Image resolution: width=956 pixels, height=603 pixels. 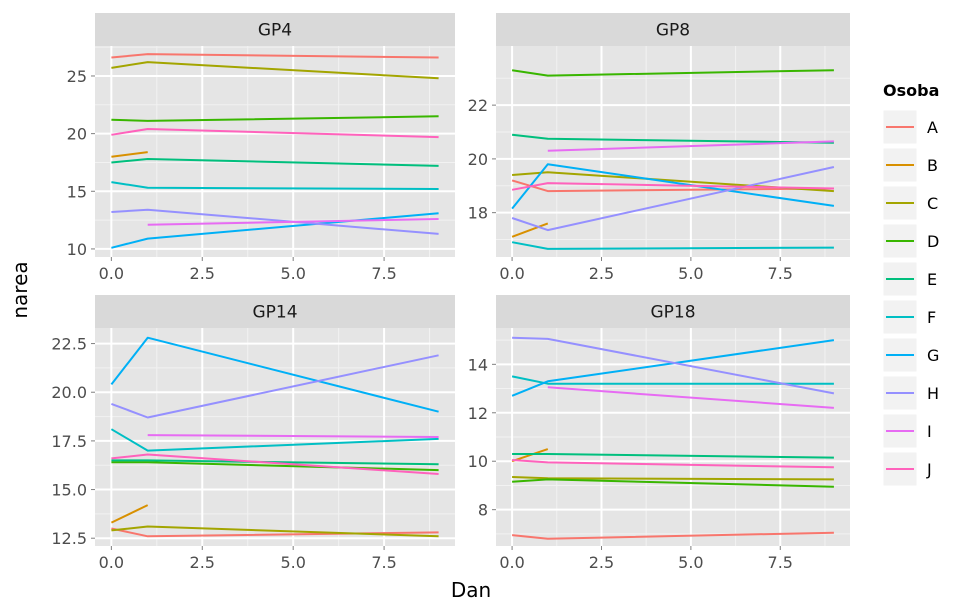 I want to click on legend-label: F, so click(x=931, y=317).